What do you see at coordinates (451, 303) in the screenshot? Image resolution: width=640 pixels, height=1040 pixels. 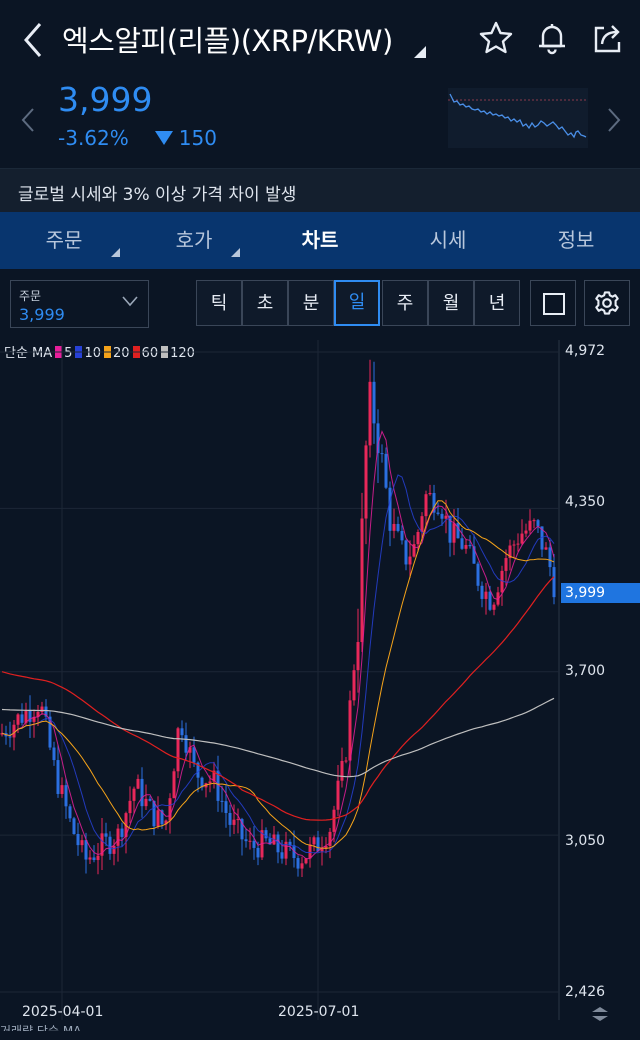 I see `period-month-button: 월` at bounding box center [451, 303].